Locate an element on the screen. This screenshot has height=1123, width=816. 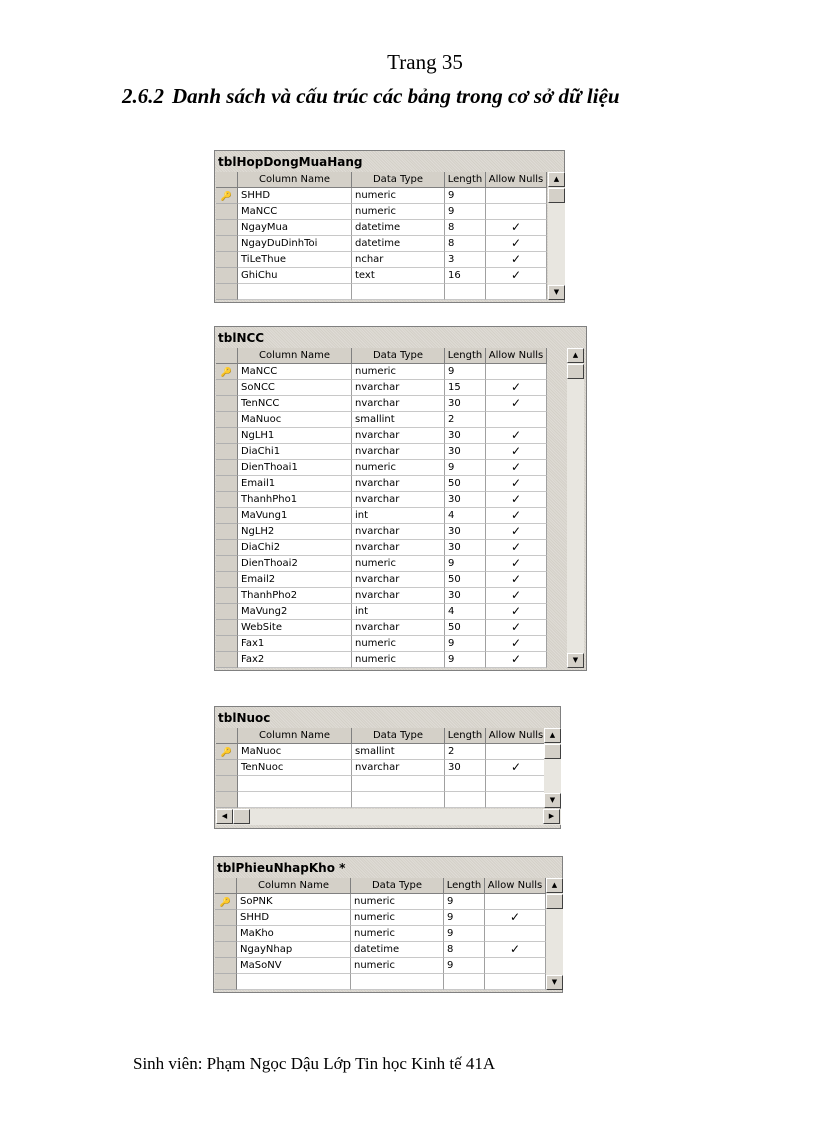
scroll-down-button: ▼ is located at coordinates (552, 800).